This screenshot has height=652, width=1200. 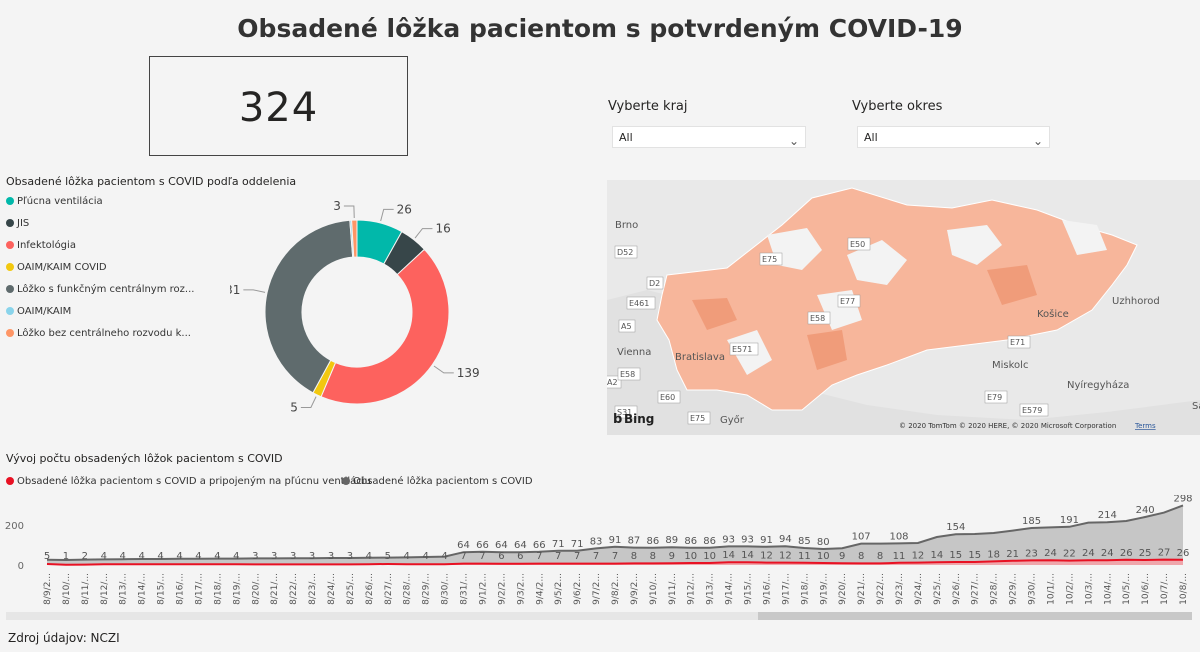 What do you see at coordinates (732, 420) in the screenshot?
I see `map-place-label: Győr` at bounding box center [732, 420].